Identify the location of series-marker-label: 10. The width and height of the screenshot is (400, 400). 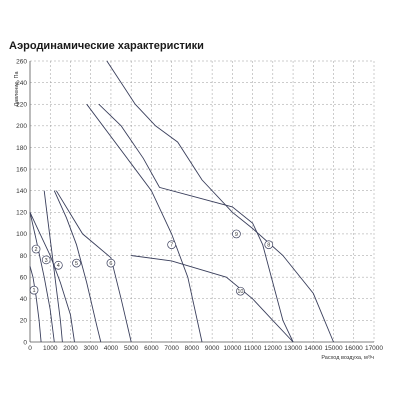
(240, 292).